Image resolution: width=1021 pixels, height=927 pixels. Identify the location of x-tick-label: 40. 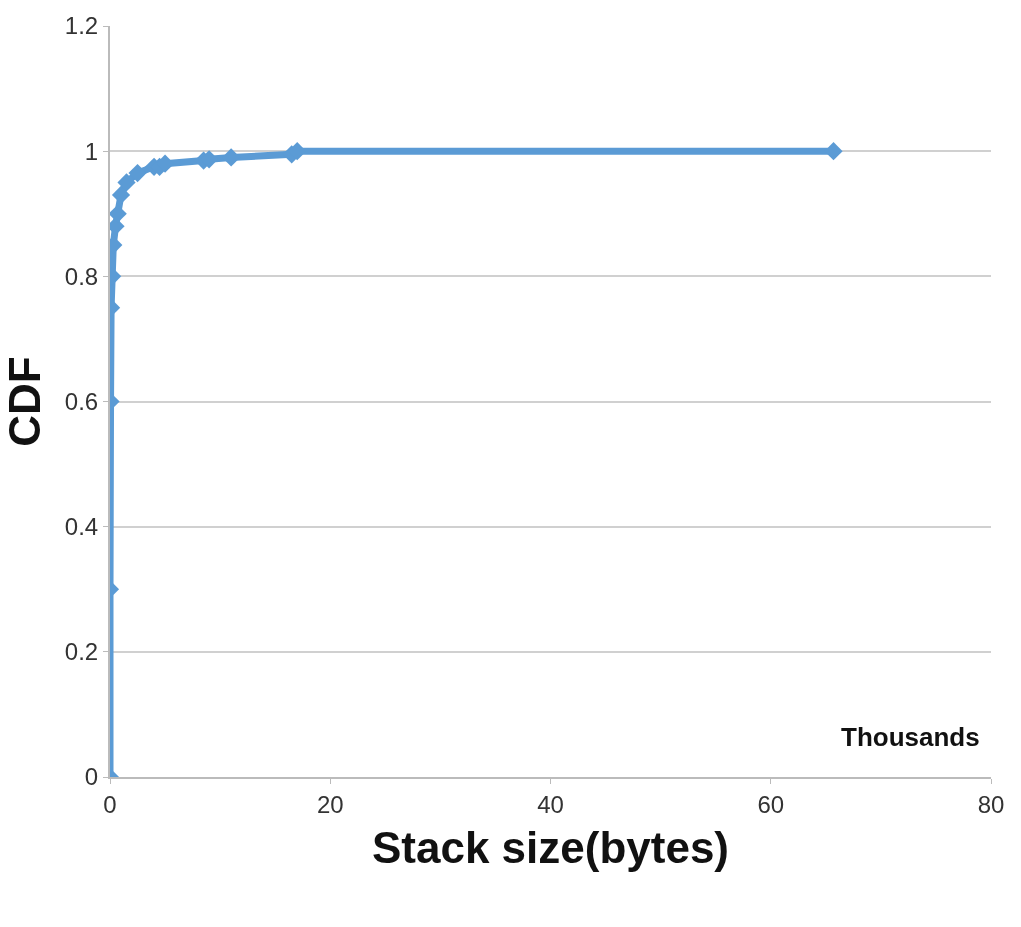
(550, 804).